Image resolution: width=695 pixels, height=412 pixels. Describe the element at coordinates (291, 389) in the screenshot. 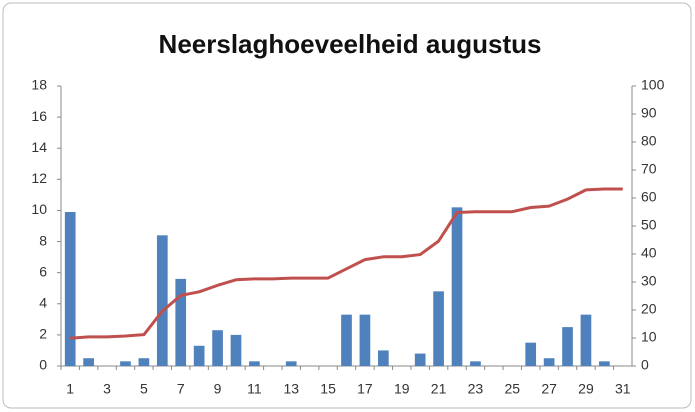

I see `x-tick-label: 13` at that location.